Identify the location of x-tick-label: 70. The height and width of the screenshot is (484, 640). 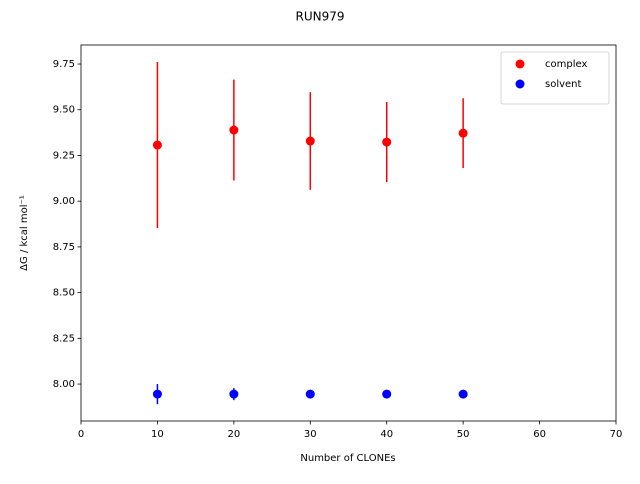
(616, 434).